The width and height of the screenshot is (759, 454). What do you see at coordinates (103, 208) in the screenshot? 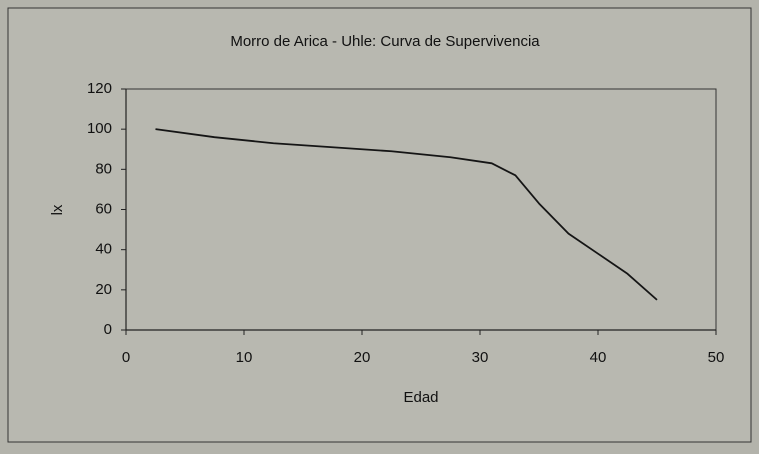
I see `y-tick-label: 60` at bounding box center [103, 208].